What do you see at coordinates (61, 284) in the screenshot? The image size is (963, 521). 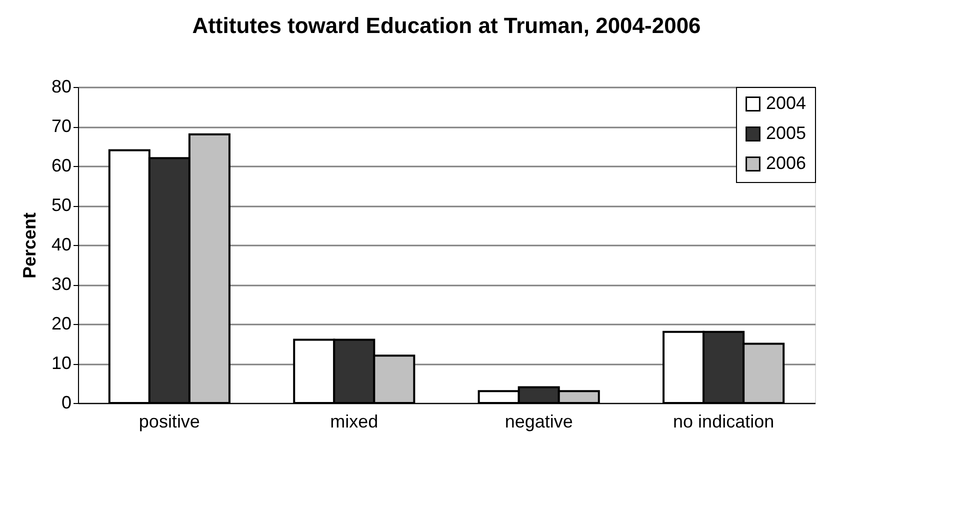 I see `y-tick-label: 30` at bounding box center [61, 284].